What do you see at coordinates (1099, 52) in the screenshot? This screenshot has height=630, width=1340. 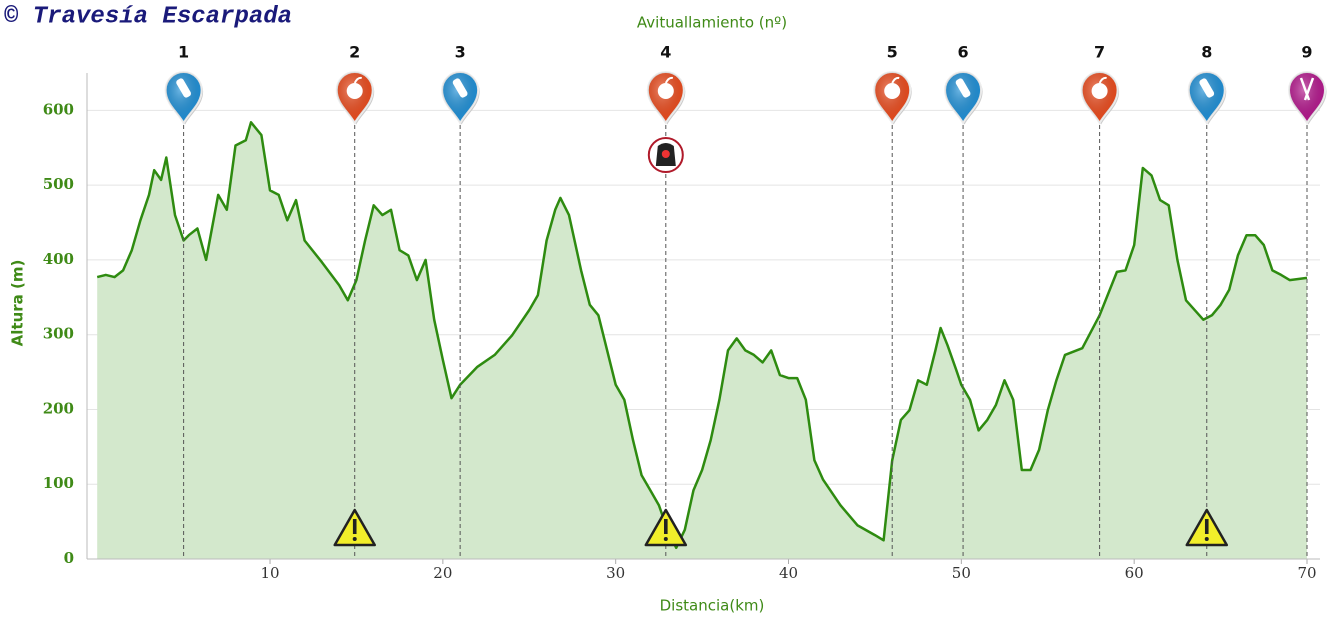 I see `station-label: 7` at bounding box center [1099, 52].